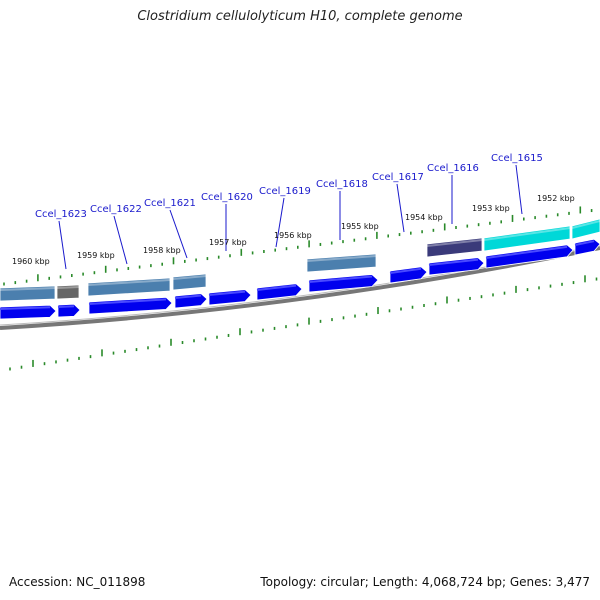 The width and height of the screenshot is (600, 600). Describe the element at coordinates (293, 235) in the screenshot. I see `kbp-label: 1956 kbp` at that location.